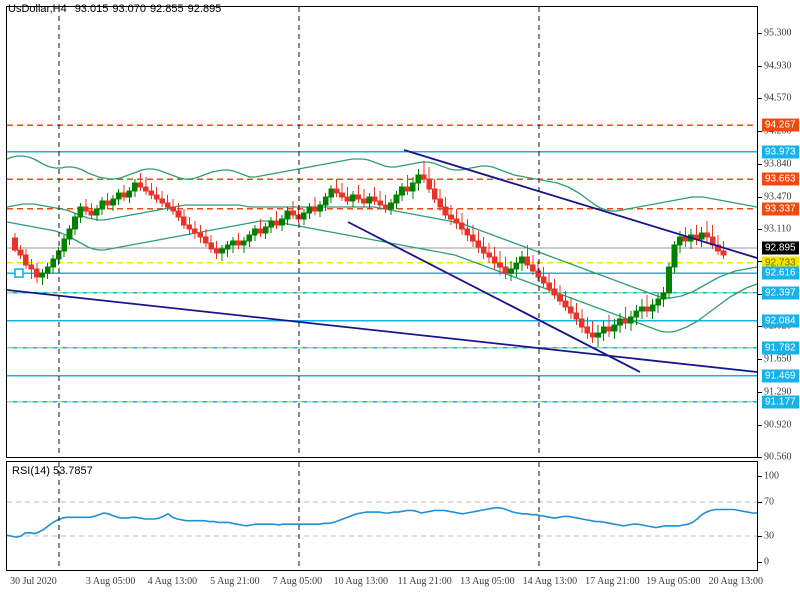 The image size is (800, 600). Describe the element at coordinates (297, 581) in the screenshot. I see `time-axis-label: 7 Aug 05:00` at that location.